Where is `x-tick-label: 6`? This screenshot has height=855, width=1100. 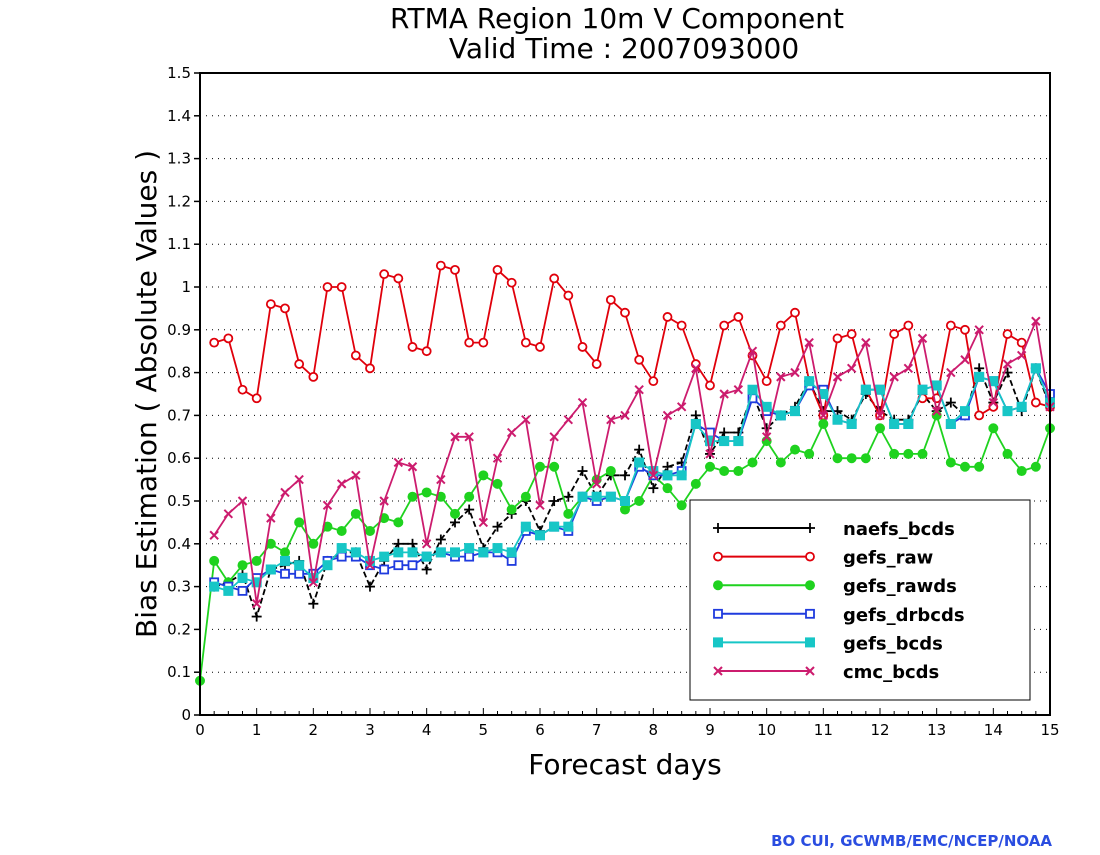
x-tick-label: 6 is located at coordinates (540, 730).